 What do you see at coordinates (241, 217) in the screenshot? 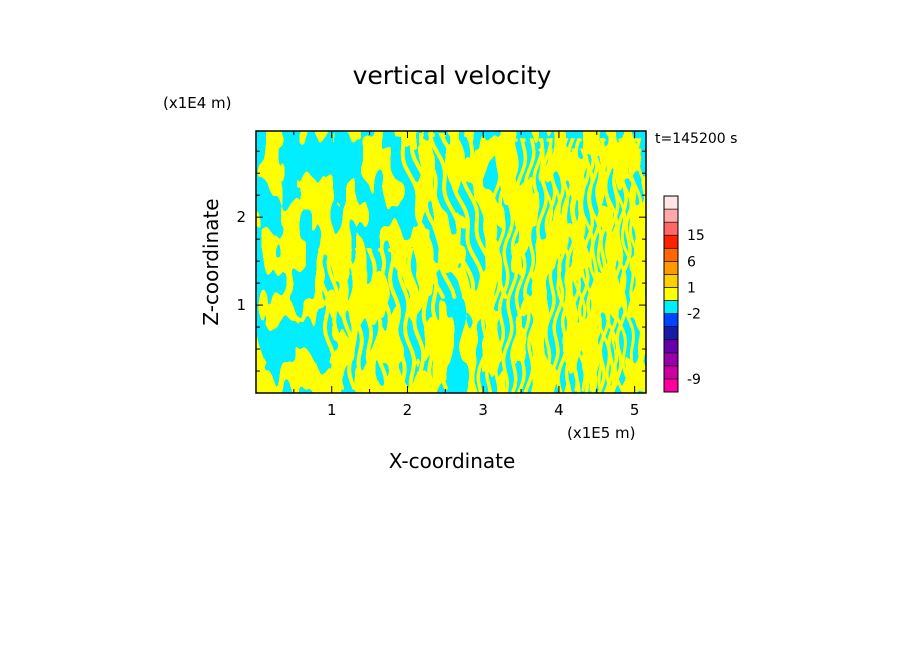
I see `y-tick-label: 2` at bounding box center [241, 217].